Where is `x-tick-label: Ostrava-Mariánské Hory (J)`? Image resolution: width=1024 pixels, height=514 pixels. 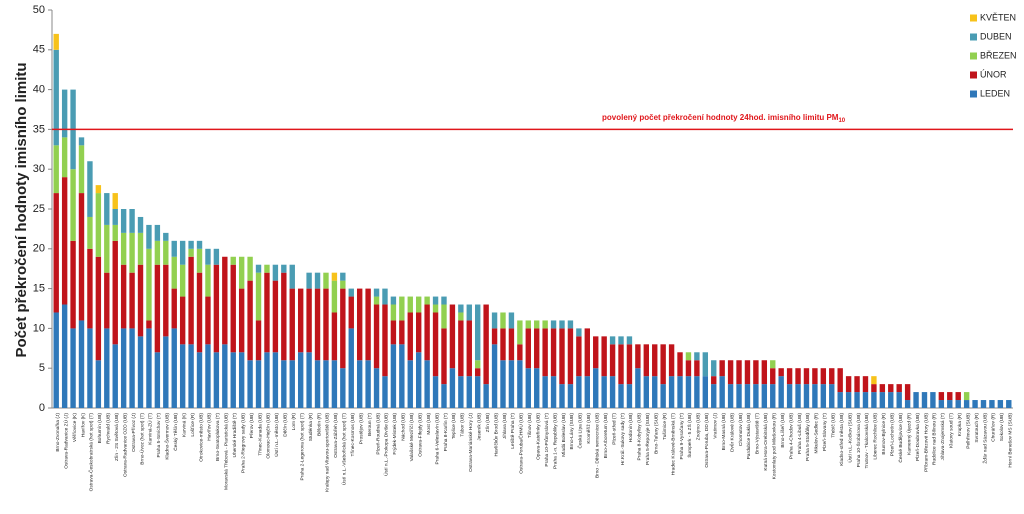
x-tick-label: Ostrava-Mariánské Hory (J) is located at coordinates (471, 442).